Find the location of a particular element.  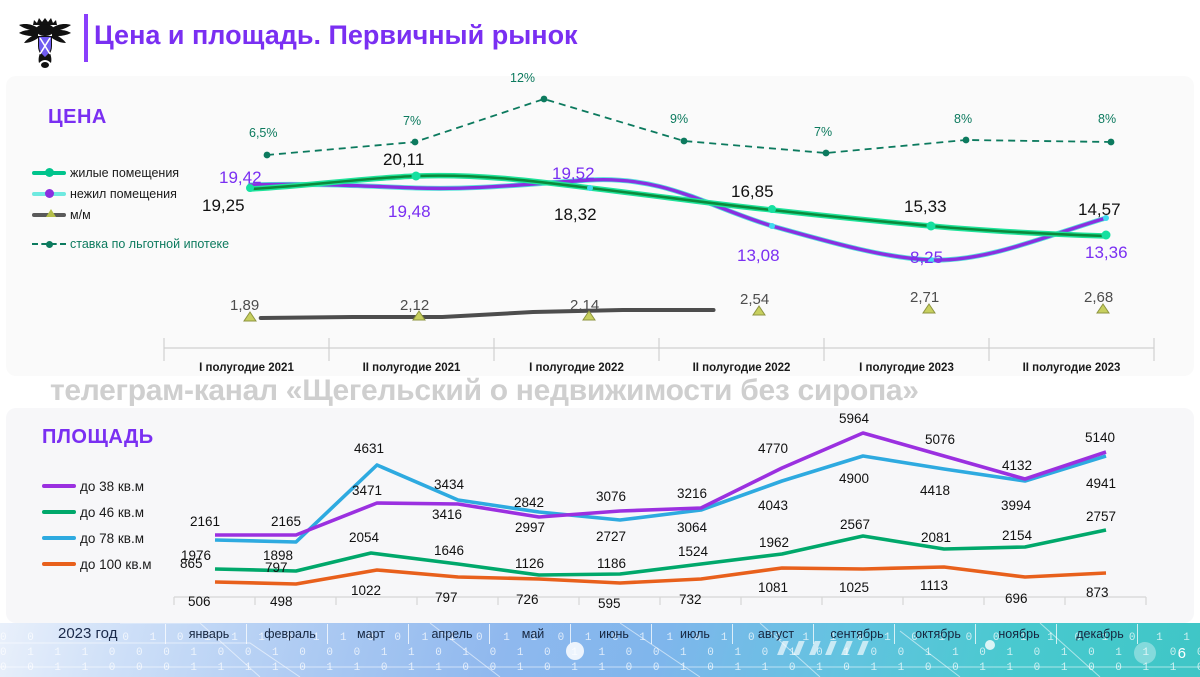

residential-value-label: 20,11 is located at coordinates (404, 159).